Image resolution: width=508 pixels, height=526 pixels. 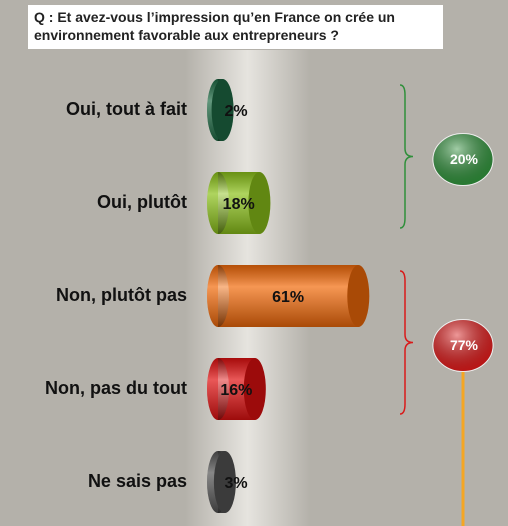 What do you see at coordinates (126, 109) in the screenshot?
I see `category-label: Oui, tout à fait` at bounding box center [126, 109].